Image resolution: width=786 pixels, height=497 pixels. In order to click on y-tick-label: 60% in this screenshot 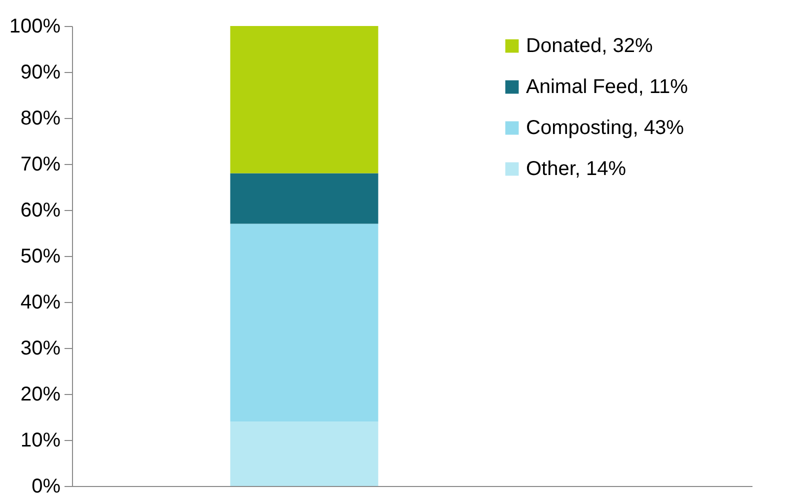, I will do `click(40, 211)`.